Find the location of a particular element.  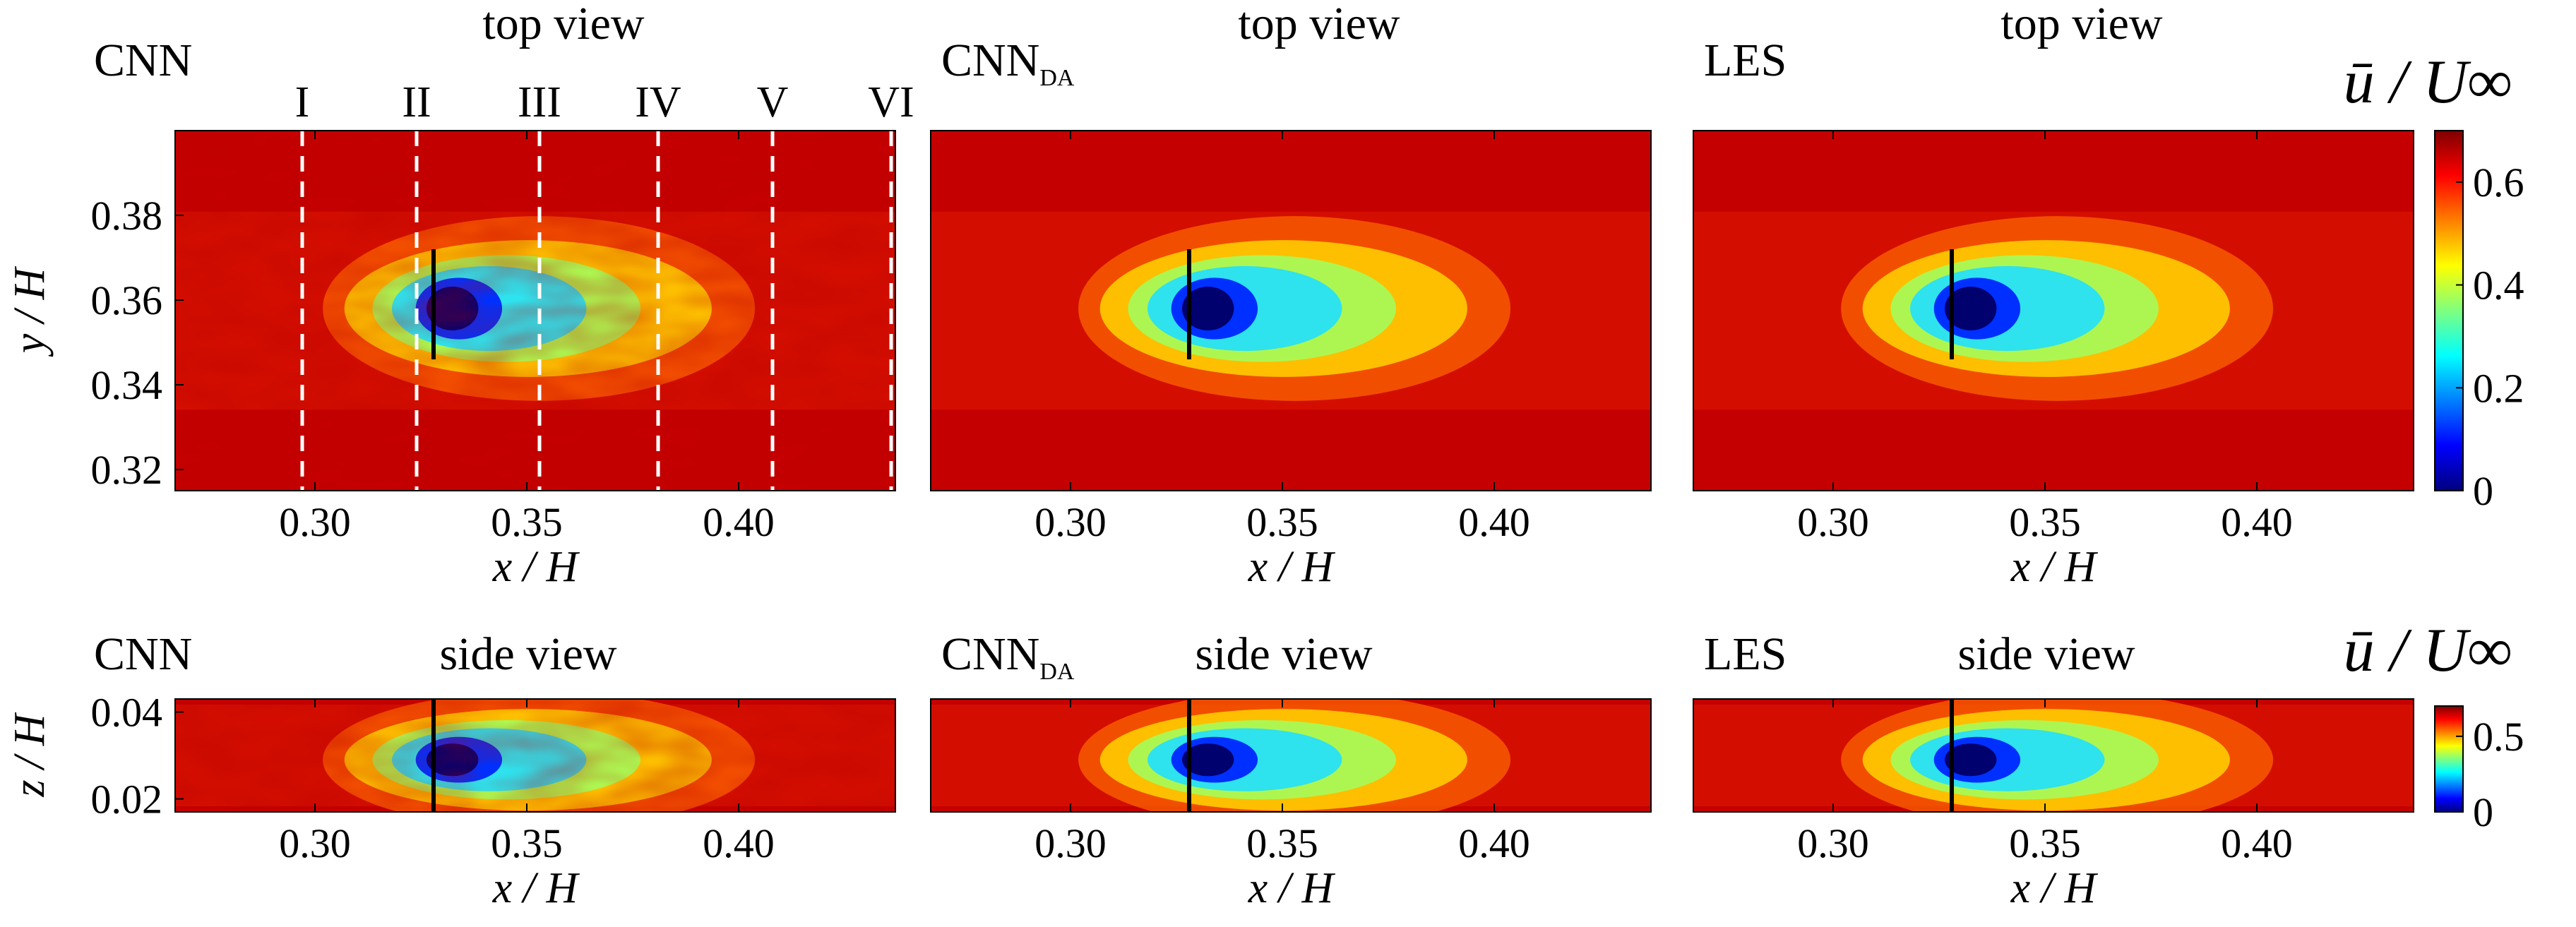

colorbar-tick-label: 0.6 is located at coordinates (2498, 183).